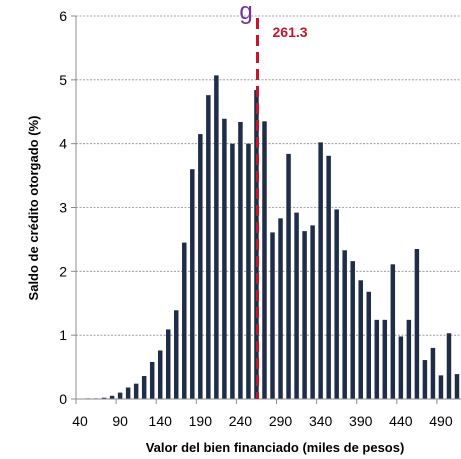  I want to click on reference-line-label: 261.3, so click(290, 32).